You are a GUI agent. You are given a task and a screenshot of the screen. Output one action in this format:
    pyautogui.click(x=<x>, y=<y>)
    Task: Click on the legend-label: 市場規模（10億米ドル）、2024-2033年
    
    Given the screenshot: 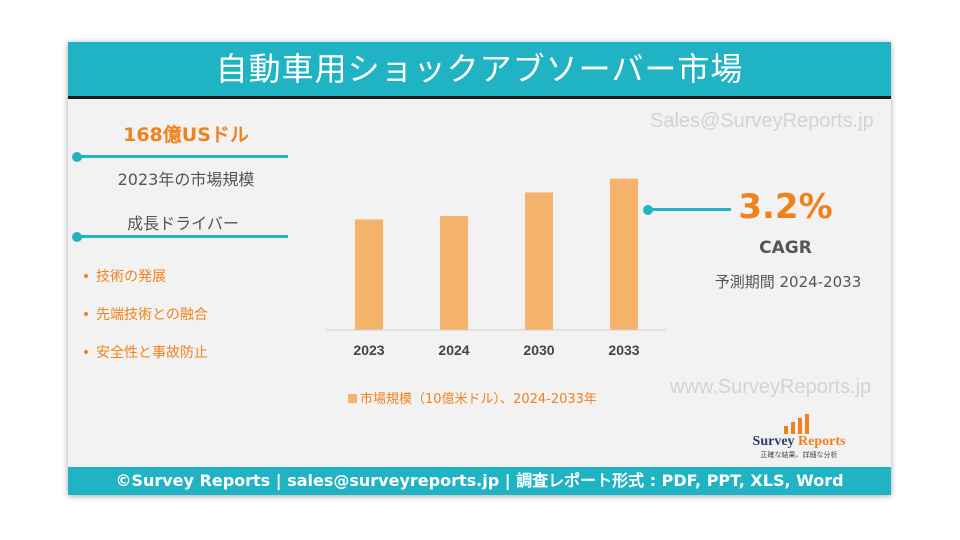 What is the action you would take?
    pyautogui.click(x=478, y=399)
    